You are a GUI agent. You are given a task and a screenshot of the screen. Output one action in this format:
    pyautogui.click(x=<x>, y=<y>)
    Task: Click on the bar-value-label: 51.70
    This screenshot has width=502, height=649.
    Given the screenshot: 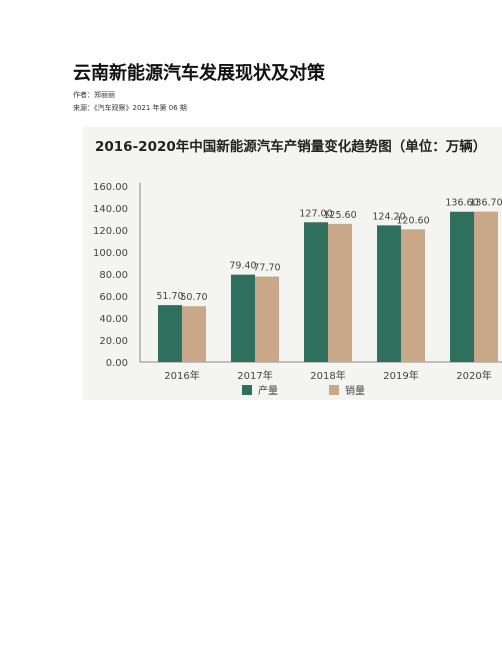 What is the action you would take?
    pyautogui.click(x=169, y=296)
    